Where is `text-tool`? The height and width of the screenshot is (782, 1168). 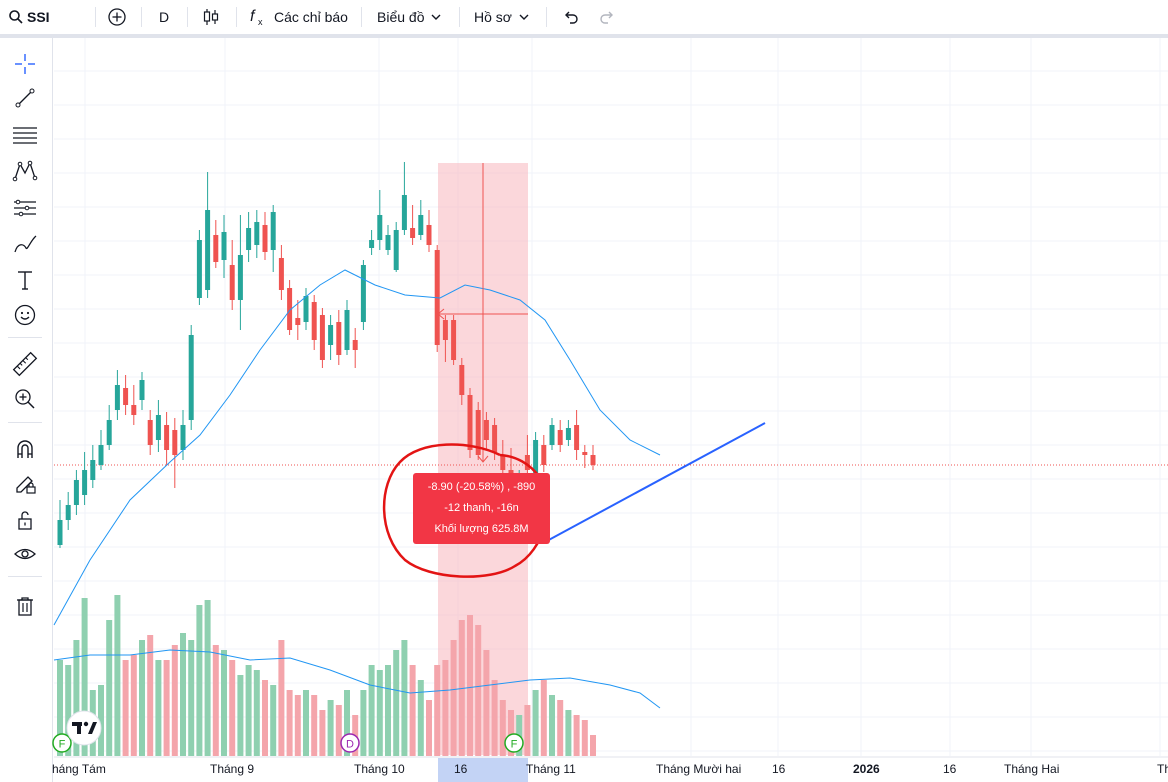 text-tool is located at coordinates (25, 280).